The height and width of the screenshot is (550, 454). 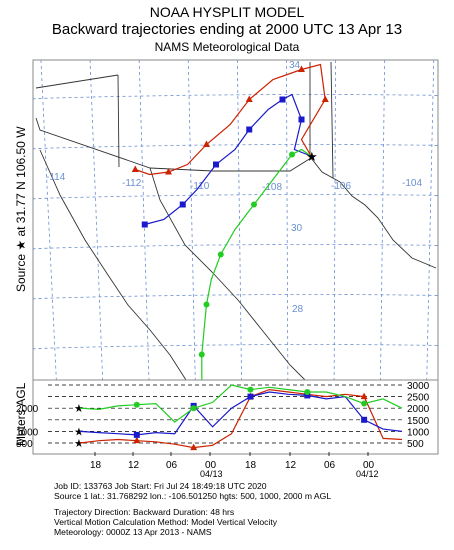 I want to click on height-tick-label: 500, so click(x=415, y=444).